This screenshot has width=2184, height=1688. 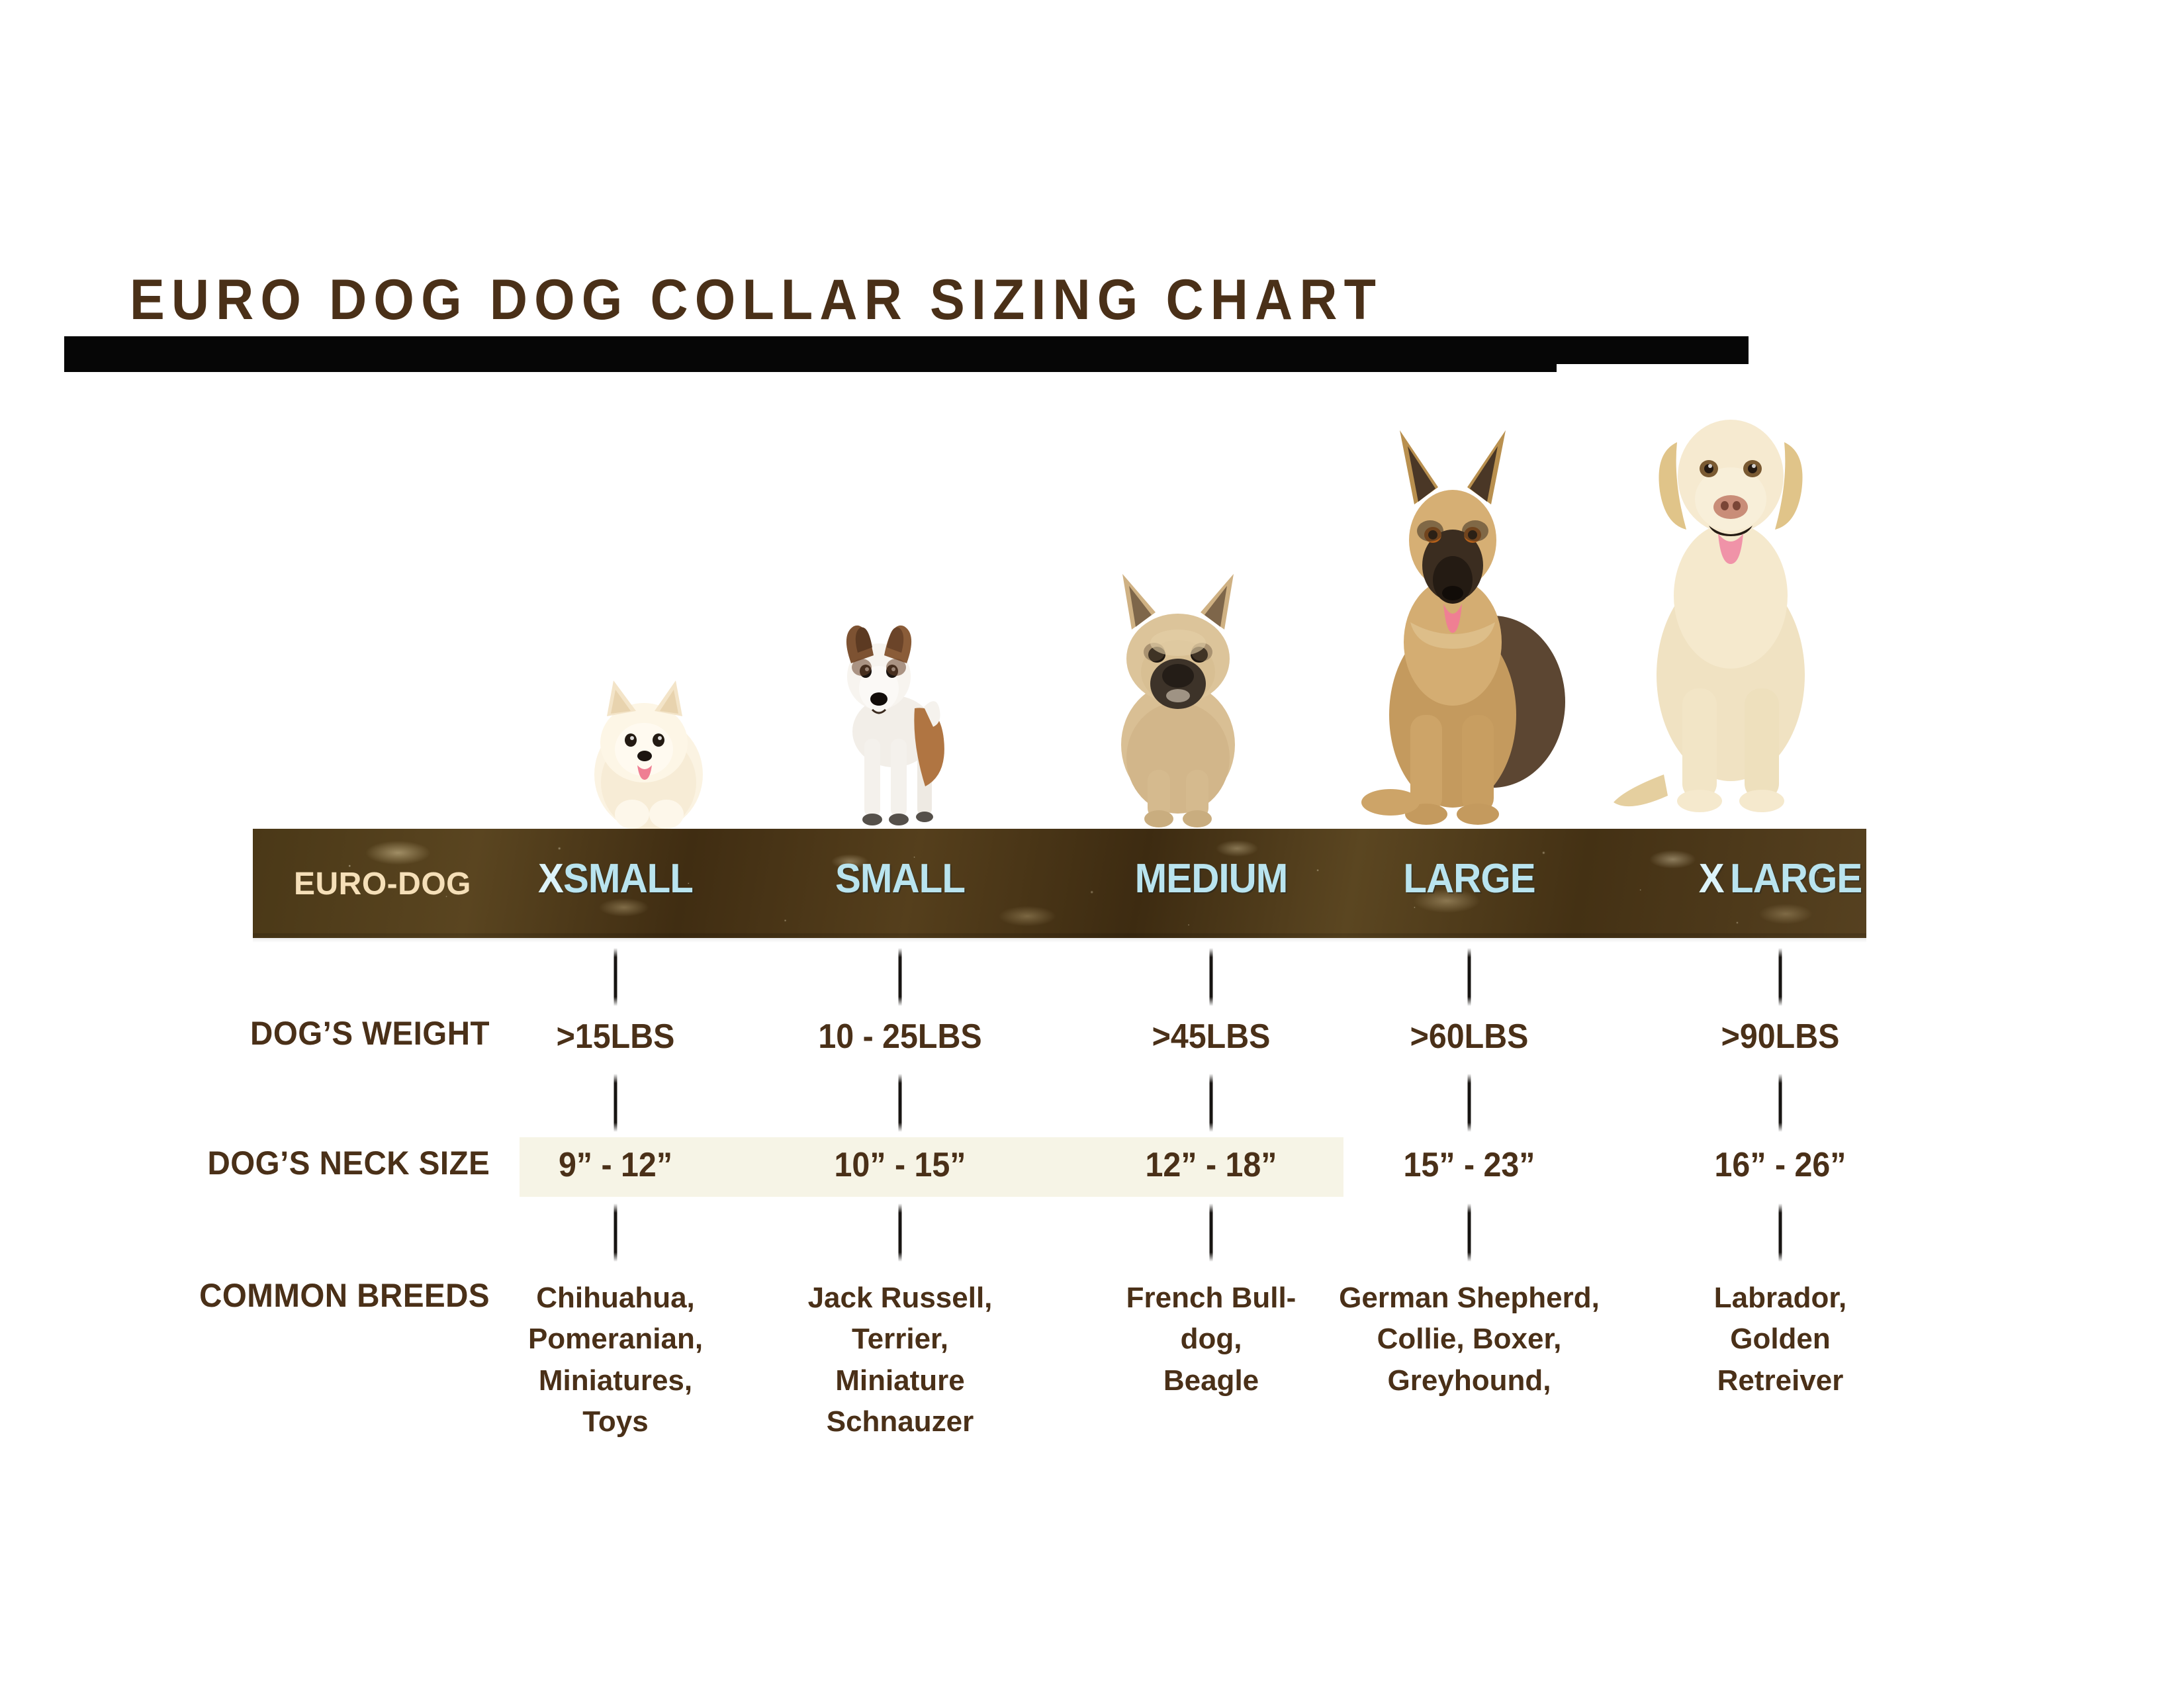 What do you see at coordinates (1470, 1298) in the screenshot?
I see `breed-line: German Shepherd,` at bounding box center [1470, 1298].